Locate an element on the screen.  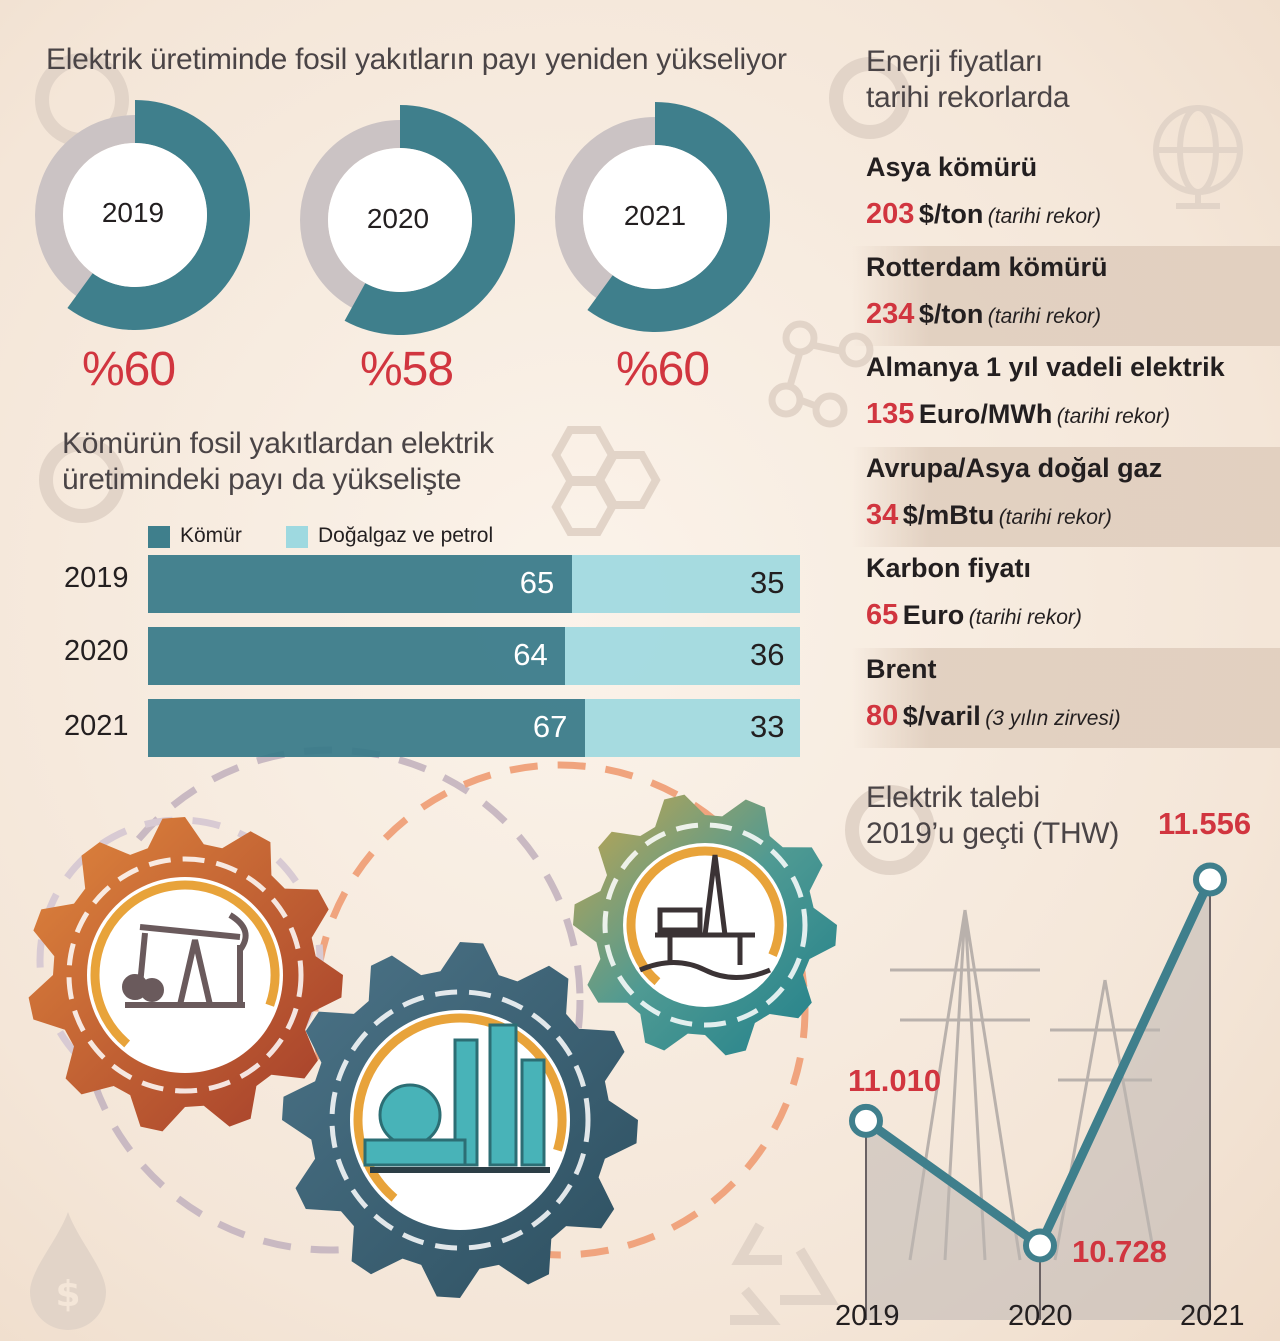
bar-row: 65 35 is located at coordinates (474, 584).